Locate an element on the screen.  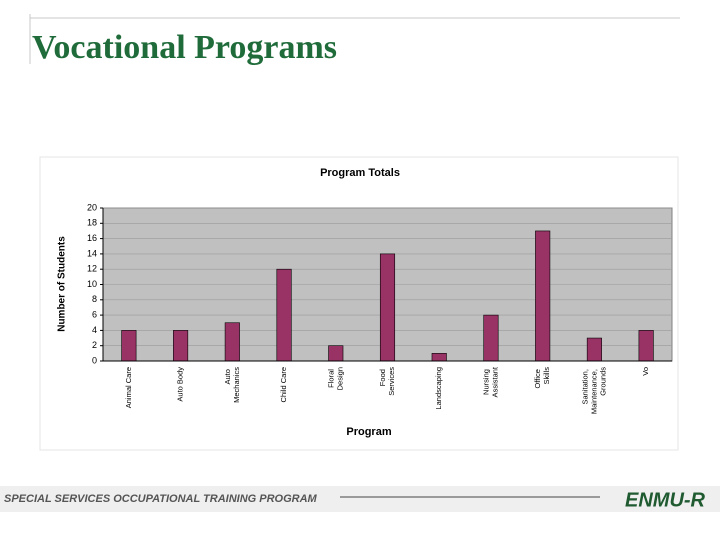
y-tick-label: 8 is located at coordinates (94, 299).